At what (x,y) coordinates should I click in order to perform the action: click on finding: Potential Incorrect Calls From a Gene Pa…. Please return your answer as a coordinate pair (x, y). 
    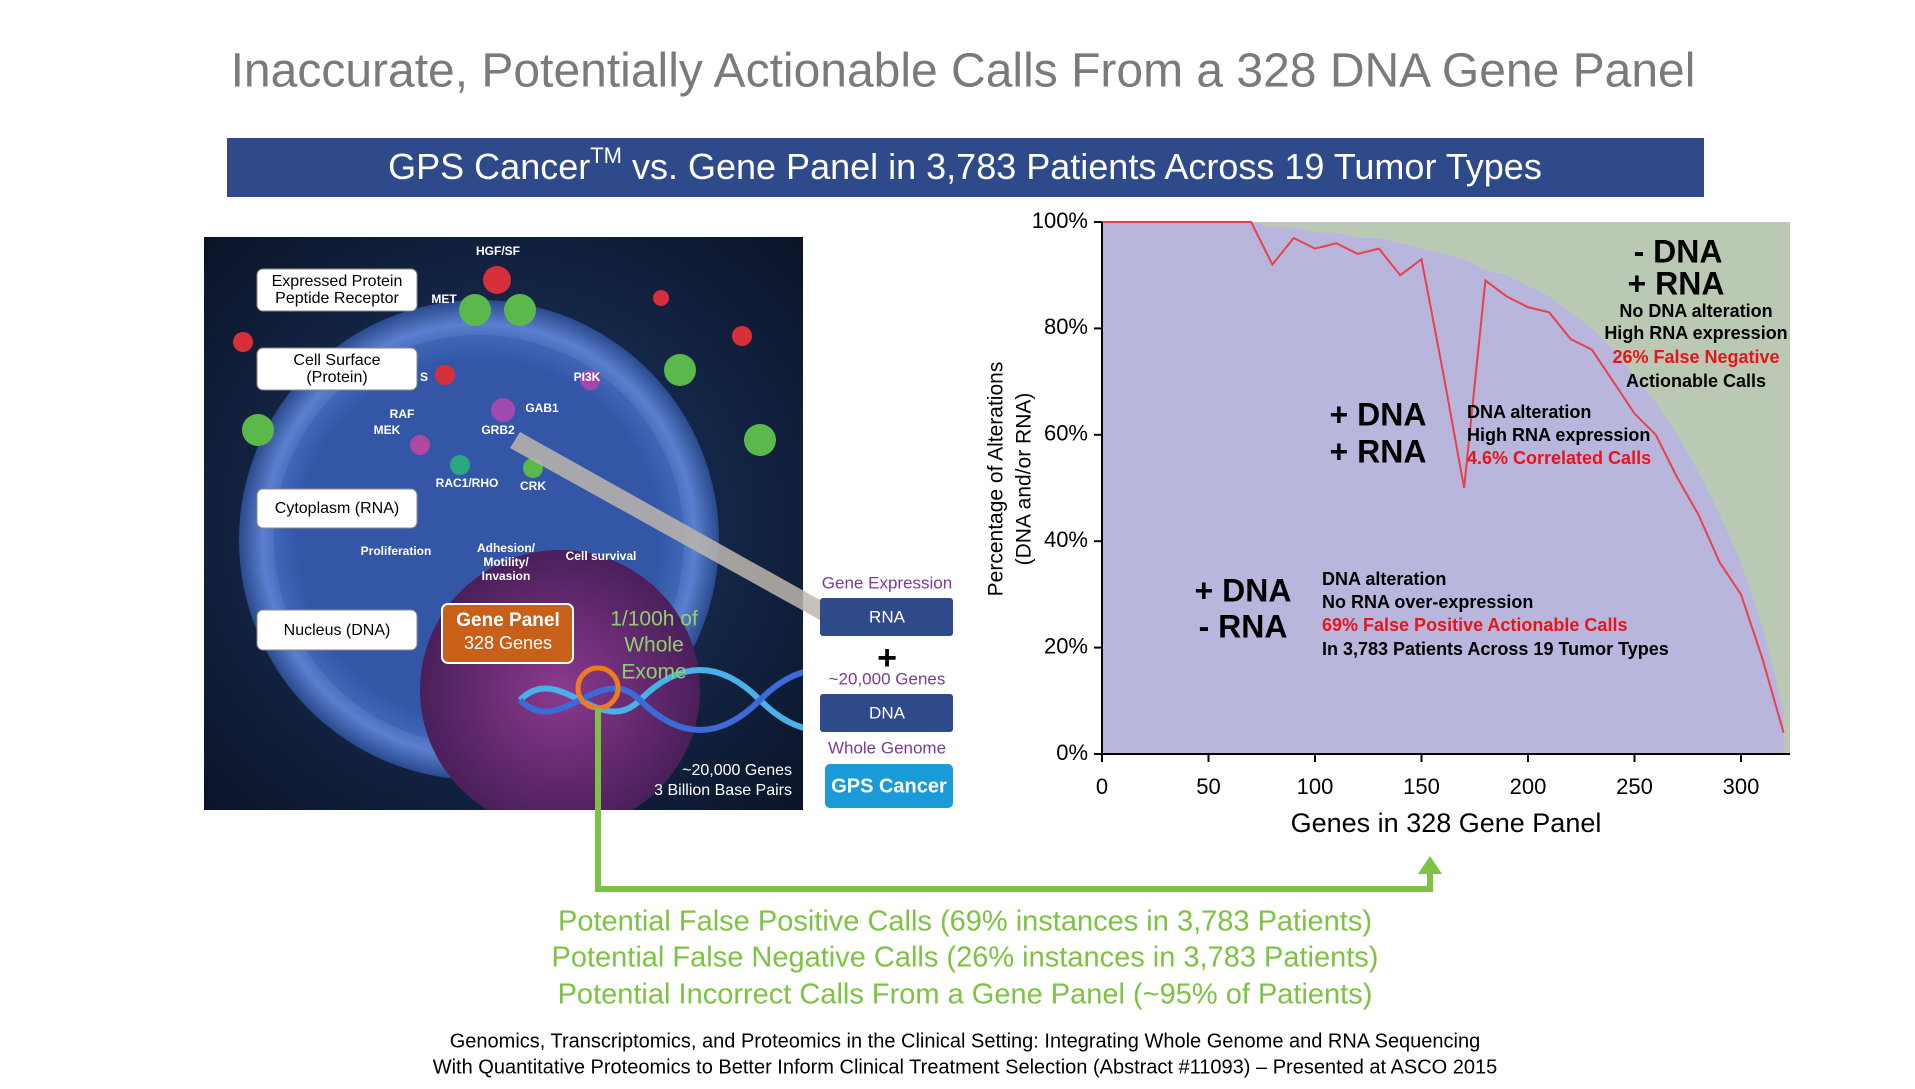
    Looking at the image, I should click on (965, 995).